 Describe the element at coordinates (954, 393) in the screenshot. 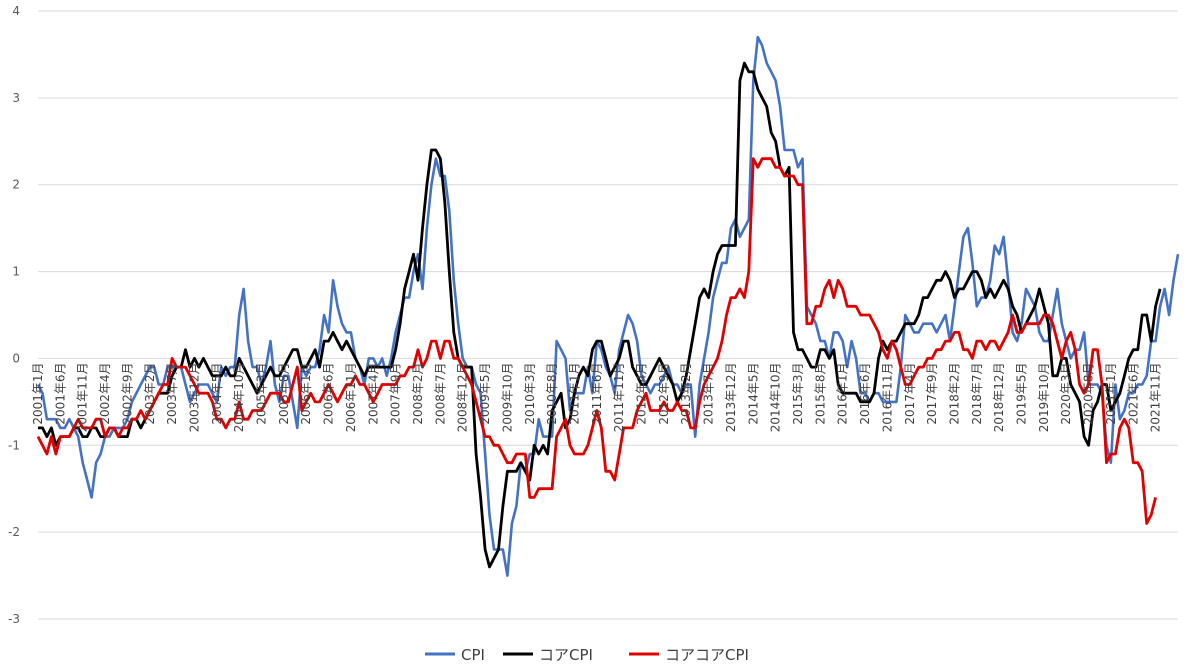

I see `x-tick-label: 2018年2月` at that location.